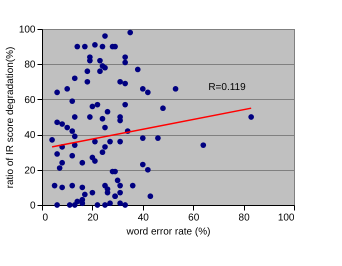  What do you see at coordinates (168, 232) in the screenshot?
I see `x-axis-title: word error rate (%)` at bounding box center [168, 232].